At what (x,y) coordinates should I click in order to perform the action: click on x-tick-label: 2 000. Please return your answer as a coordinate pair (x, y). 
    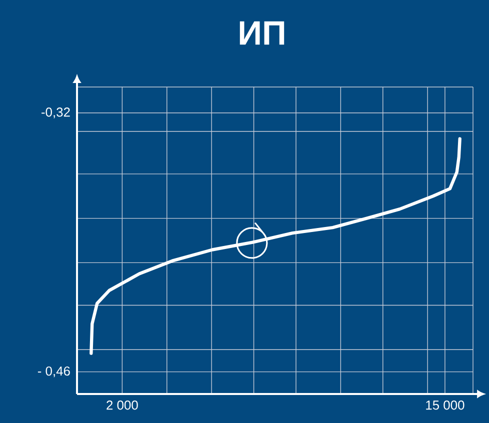
    Looking at the image, I should click on (122, 405).